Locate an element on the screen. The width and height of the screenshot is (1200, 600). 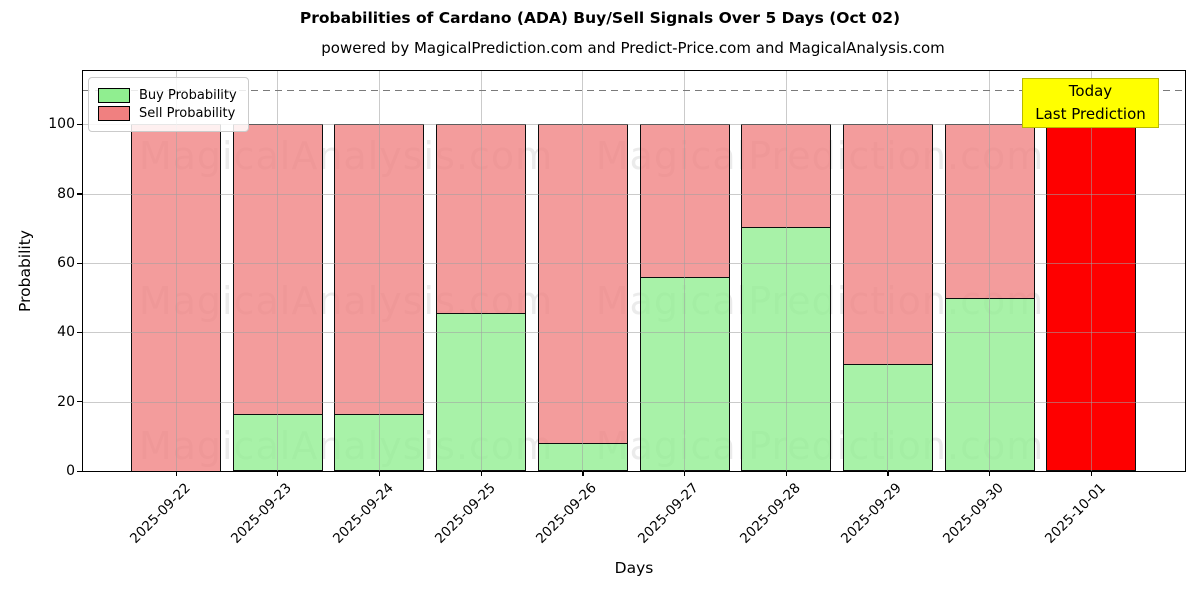
legend-item-buy: Buy Probability is located at coordinates (167, 95).